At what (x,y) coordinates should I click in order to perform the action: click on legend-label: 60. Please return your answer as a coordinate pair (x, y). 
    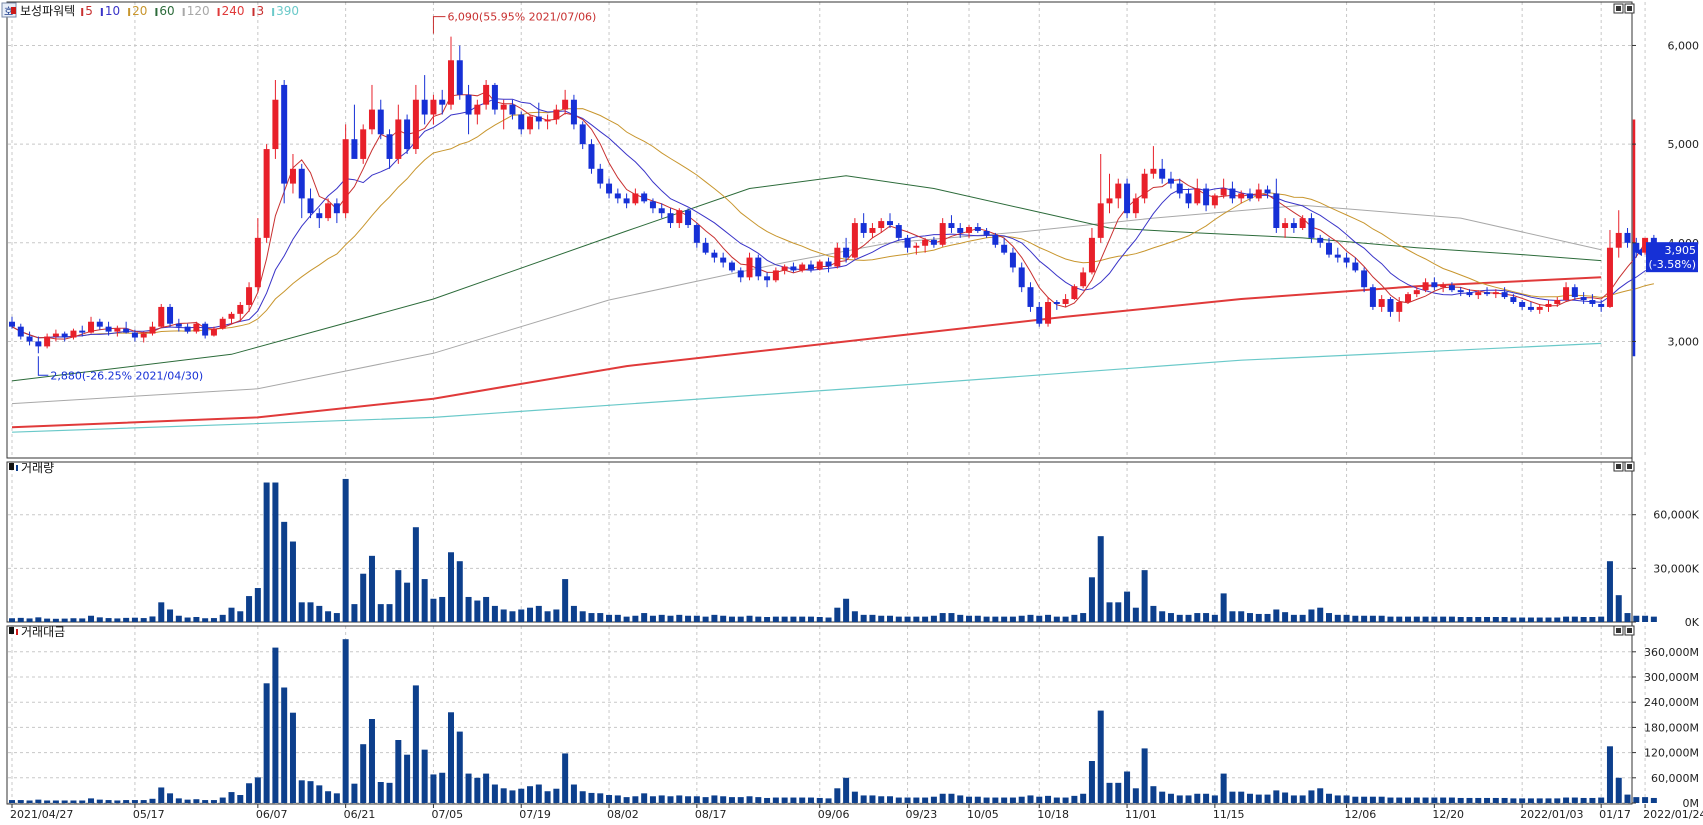
    Looking at the image, I should click on (166, 11).